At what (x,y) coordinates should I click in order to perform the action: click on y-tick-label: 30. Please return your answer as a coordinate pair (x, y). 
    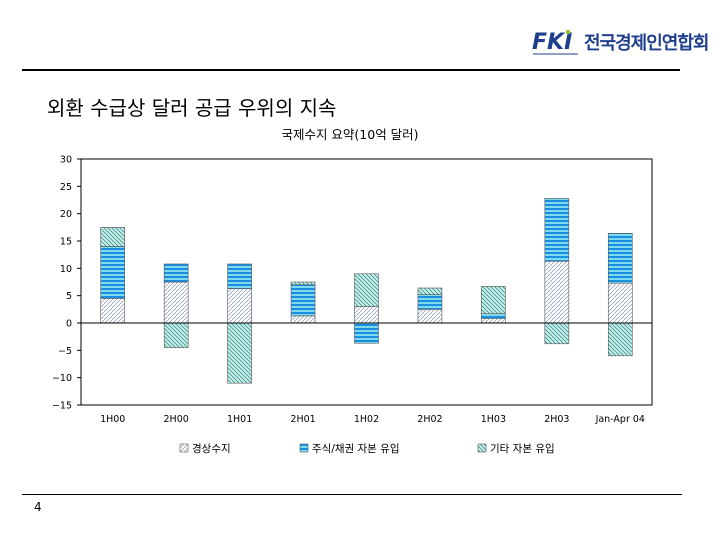
    Looking at the image, I should click on (66, 160).